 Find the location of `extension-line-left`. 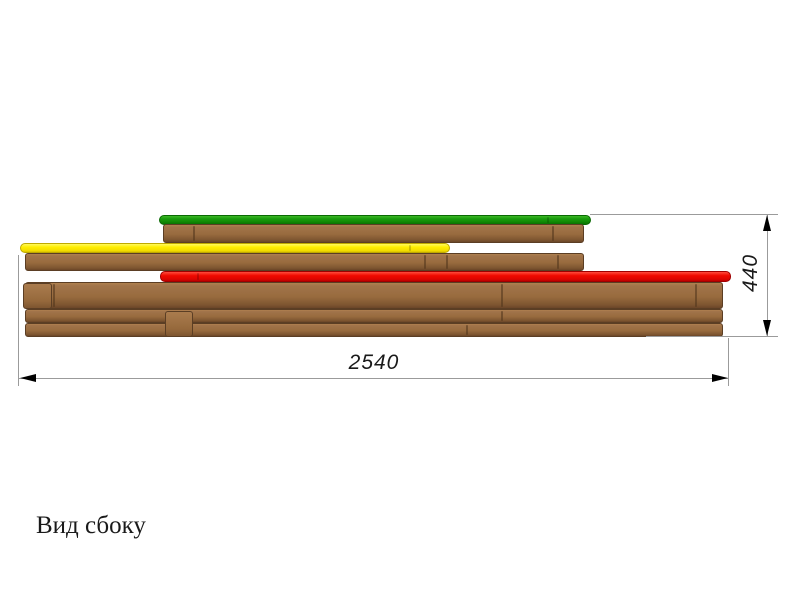

extension-line-left is located at coordinates (18, 320).